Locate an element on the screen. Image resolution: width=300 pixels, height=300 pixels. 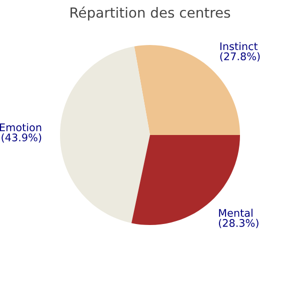
slice-label: Instinct is located at coordinates (239, 46).